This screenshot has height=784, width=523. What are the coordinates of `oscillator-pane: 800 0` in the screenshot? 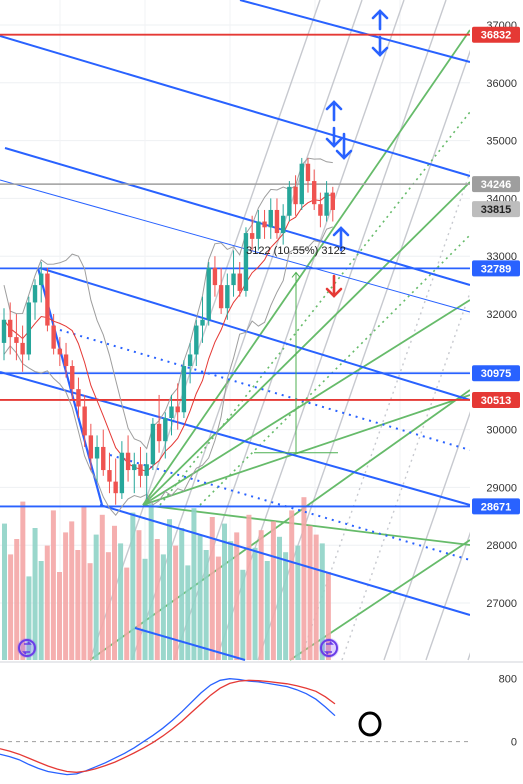 It's located at (261, 718).